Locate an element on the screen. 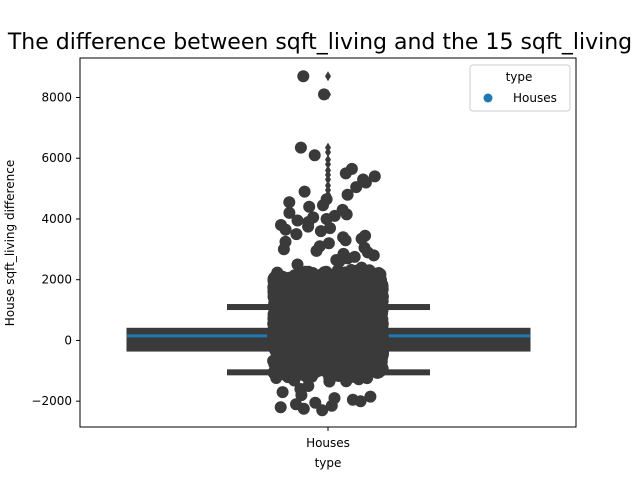 This screenshot has height=480, width=640. x-tick-label: Houses is located at coordinates (328, 443).